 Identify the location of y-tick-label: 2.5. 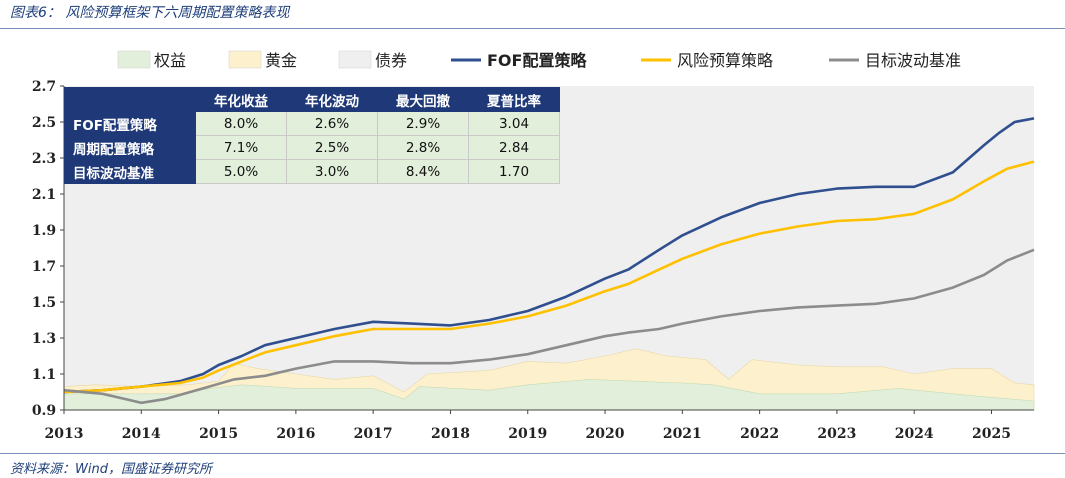
(44, 123).